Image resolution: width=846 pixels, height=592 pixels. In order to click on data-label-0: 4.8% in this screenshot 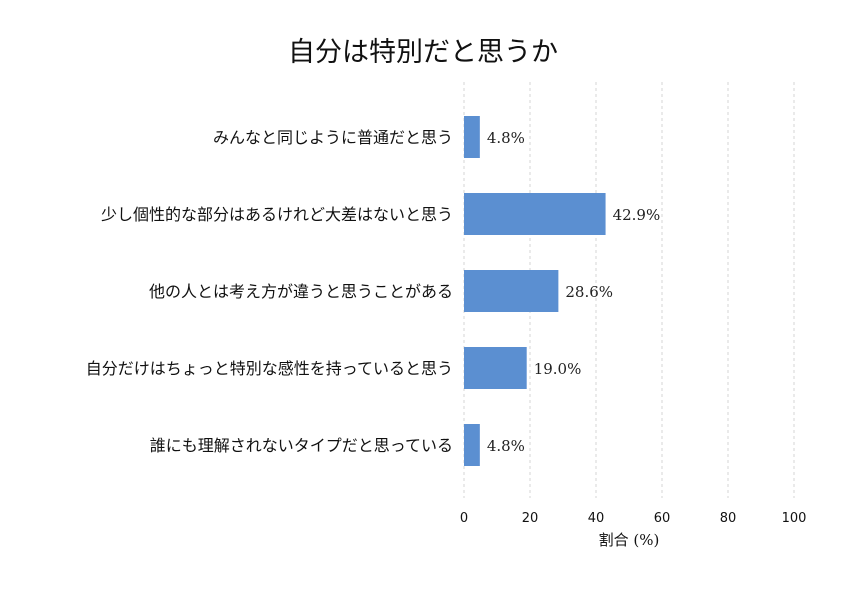, I will do `click(506, 138)`.